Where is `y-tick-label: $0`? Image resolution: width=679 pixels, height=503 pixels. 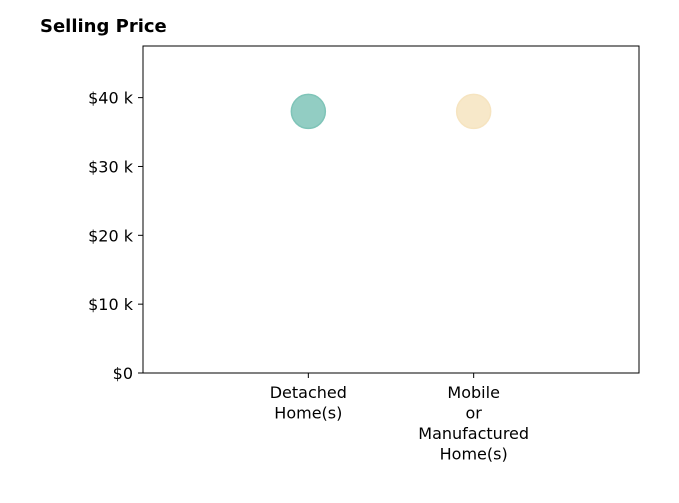
y-tick-label: $0 is located at coordinates (123, 373).